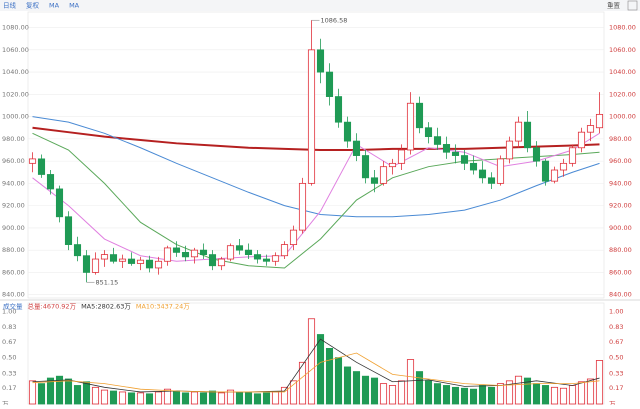 This screenshot has width=640, height=409. What do you see at coordinates (33, 5) in the screenshot?
I see `toolbar-button: 复权` at bounding box center [33, 5].